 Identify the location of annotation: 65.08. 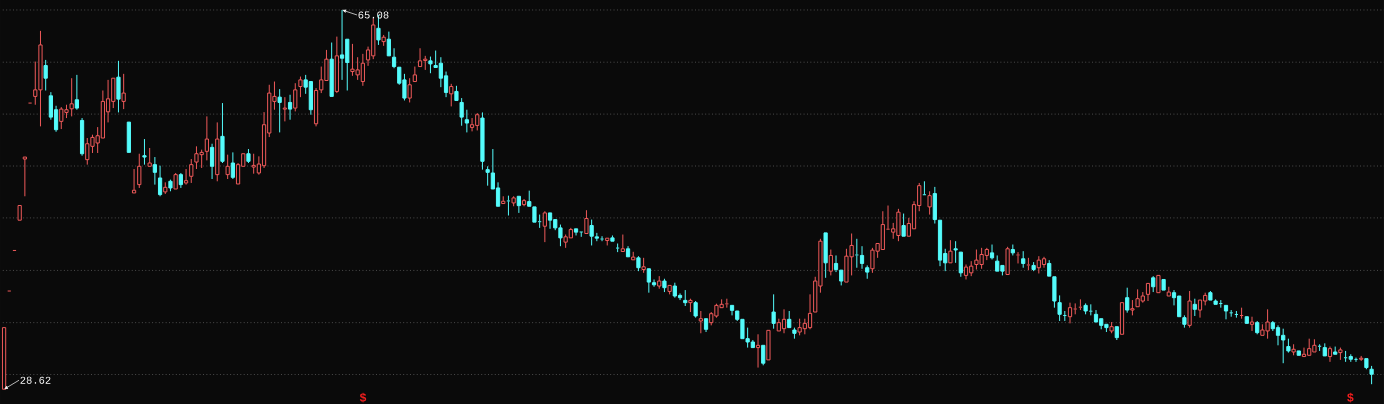
(373, 15).